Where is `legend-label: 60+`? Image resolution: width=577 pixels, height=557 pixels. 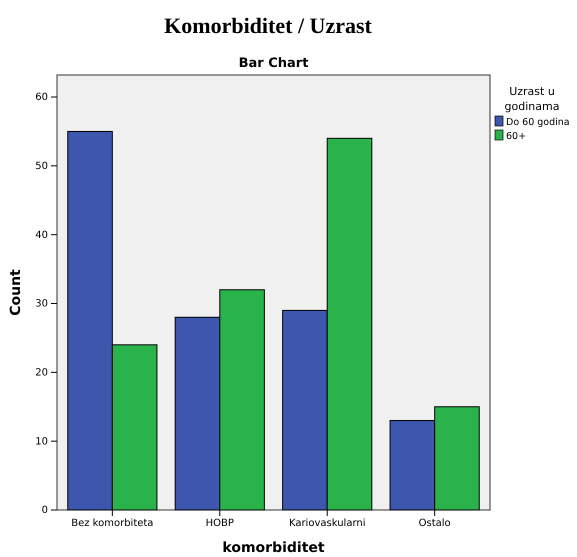
legend-label: 60+ is located at coordinates (516, 136).